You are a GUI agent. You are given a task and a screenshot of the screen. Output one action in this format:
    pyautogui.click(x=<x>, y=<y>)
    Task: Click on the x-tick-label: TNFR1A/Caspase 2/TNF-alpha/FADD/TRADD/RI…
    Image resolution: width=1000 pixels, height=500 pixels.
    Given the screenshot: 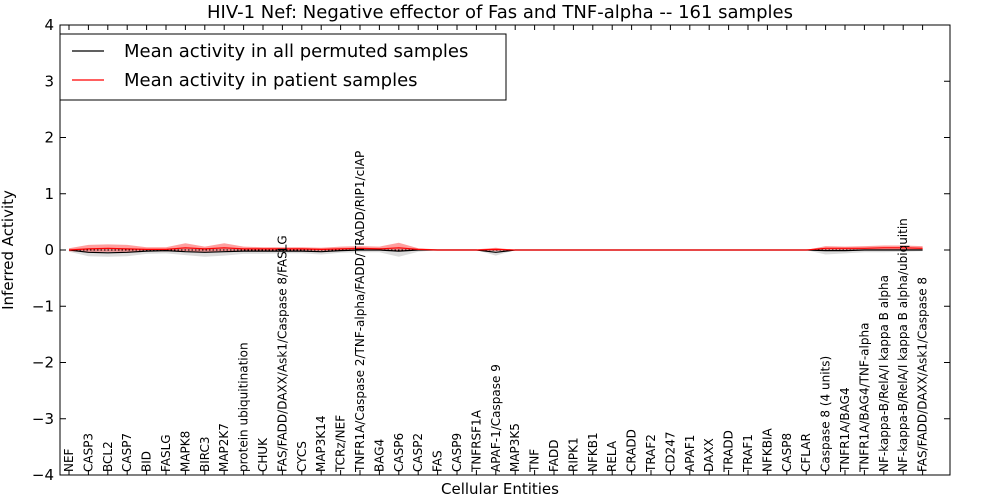 What is the action you would take?
    pyautogui.click(x=360, y=312)
    